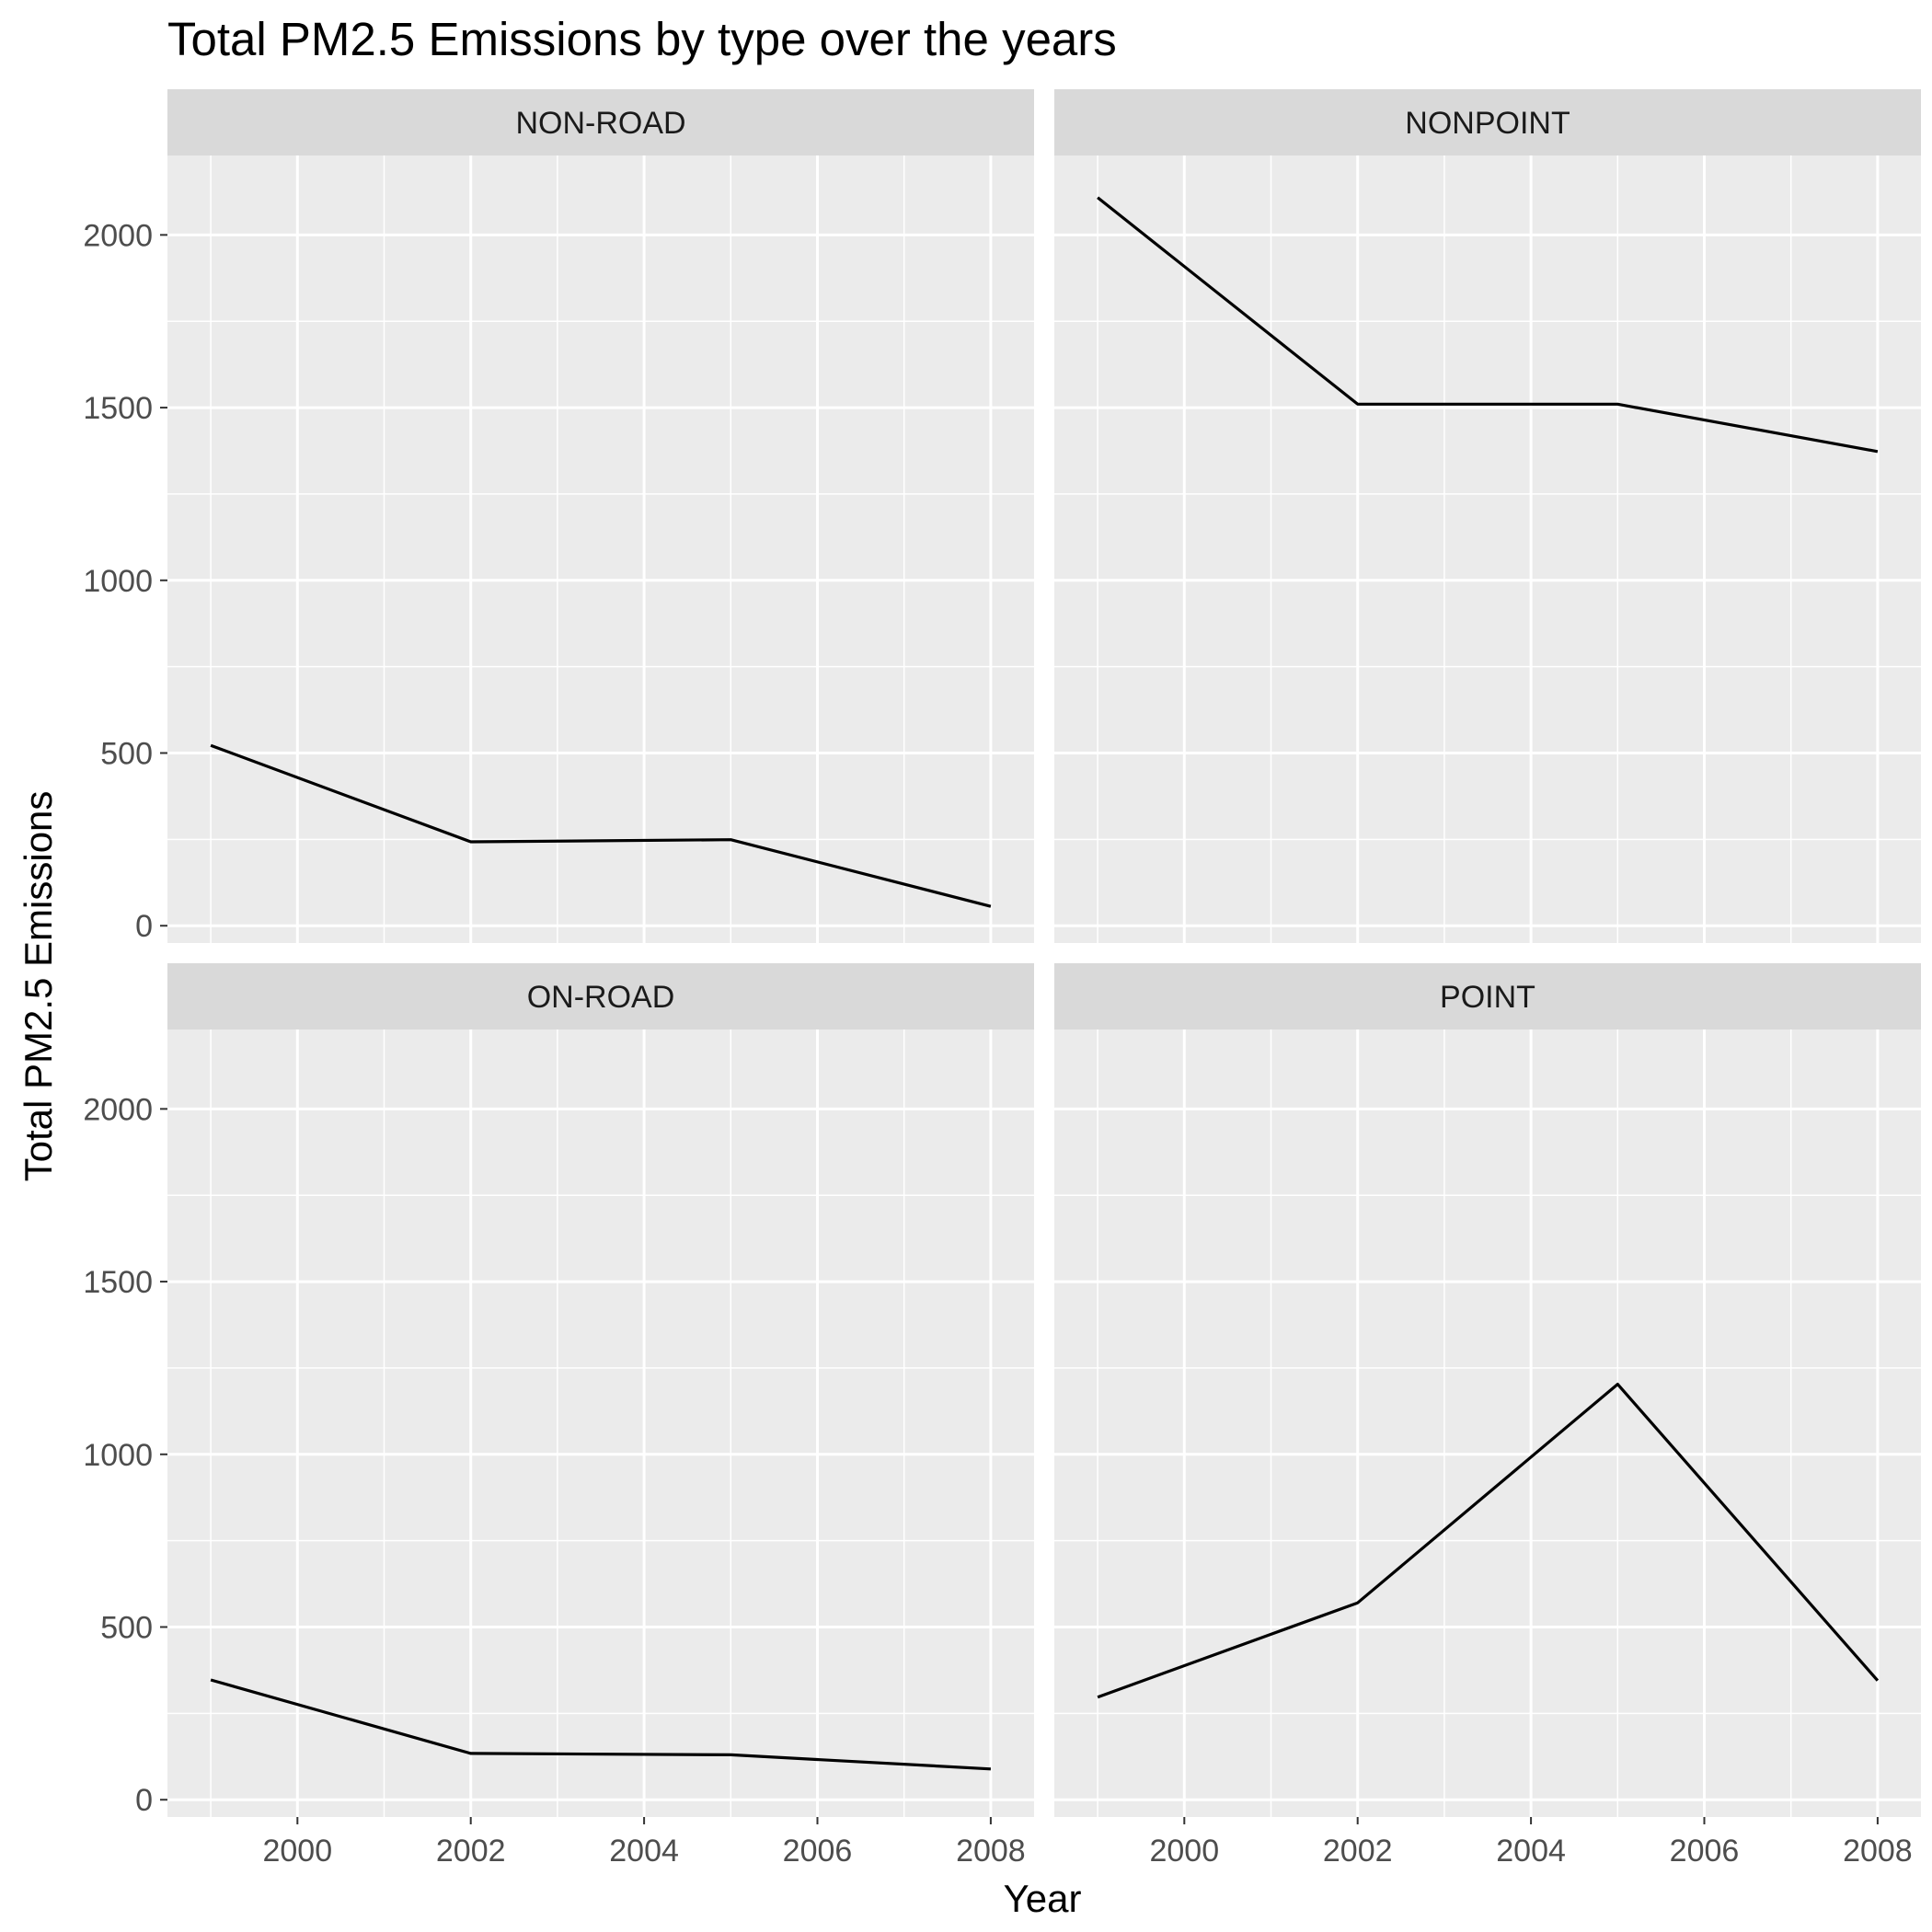 Image resolution: width=1932 pixels, height=1932 pixels. I want to click on x-axis-title: Year, so click(1043, 1898).